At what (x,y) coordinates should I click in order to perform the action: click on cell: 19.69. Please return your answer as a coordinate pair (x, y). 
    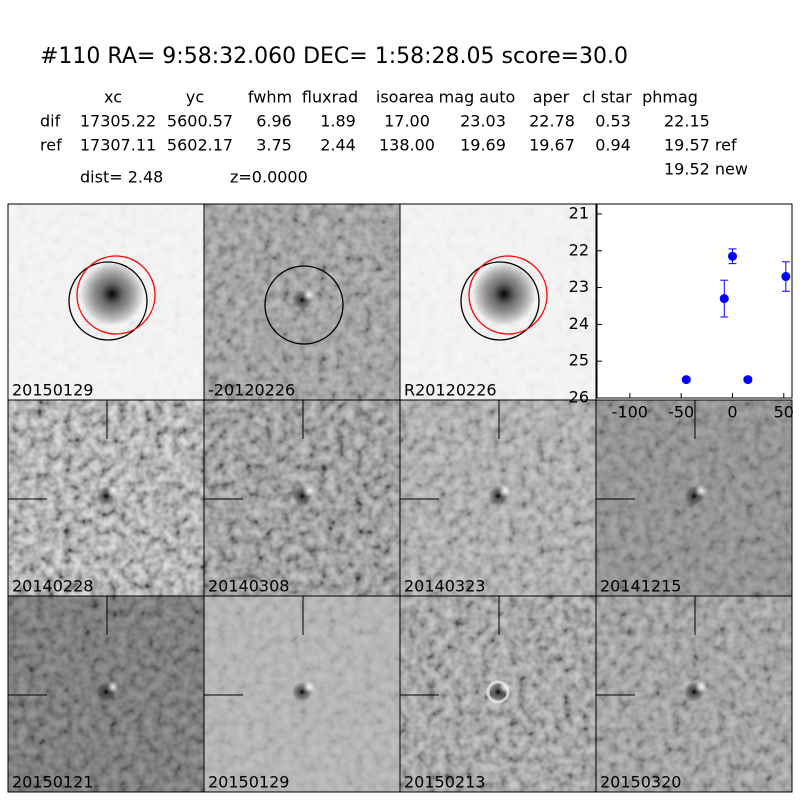
    Looking at the image, I should click on (483, 145).